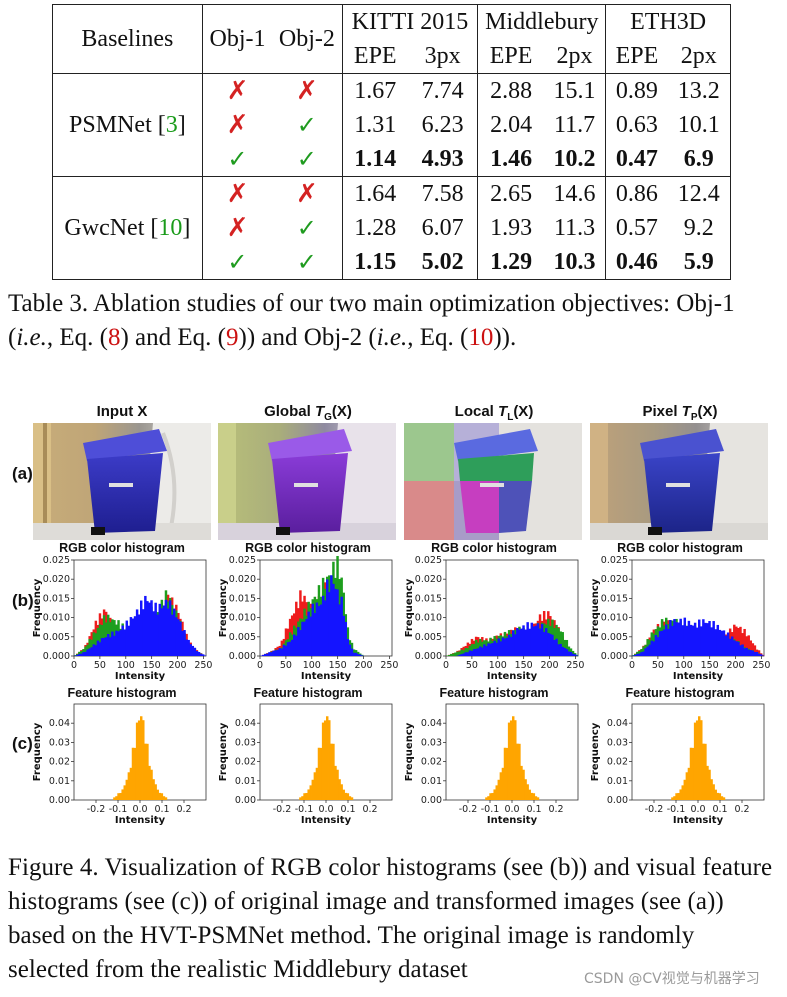 Image resolution: width=787 pixels, height=997 pixels. Describe the element at coordinates (375, 90) in the screenshot. I see `metric-value: 1.67` at that location.